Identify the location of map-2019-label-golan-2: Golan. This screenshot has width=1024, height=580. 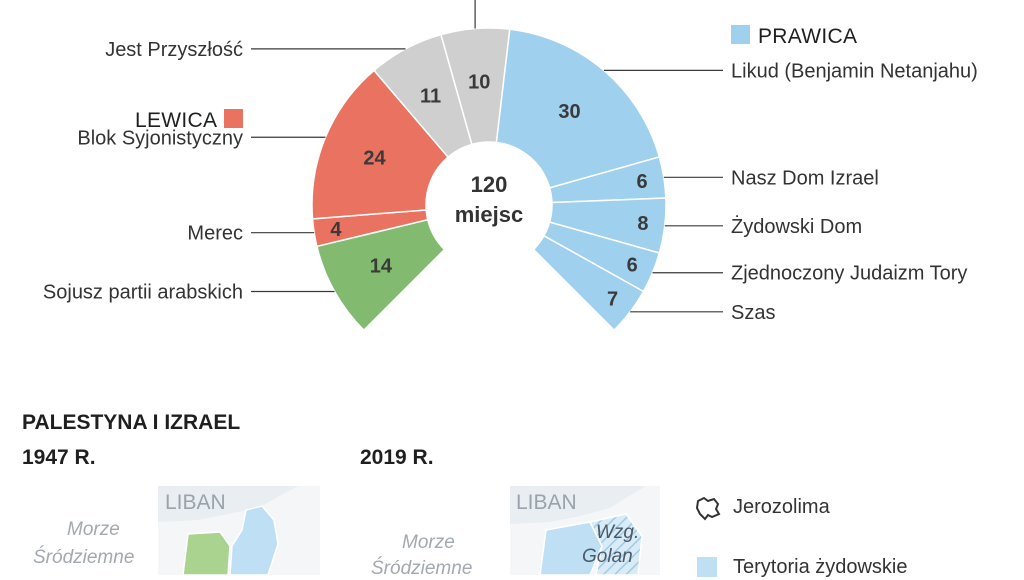
(607, 556).